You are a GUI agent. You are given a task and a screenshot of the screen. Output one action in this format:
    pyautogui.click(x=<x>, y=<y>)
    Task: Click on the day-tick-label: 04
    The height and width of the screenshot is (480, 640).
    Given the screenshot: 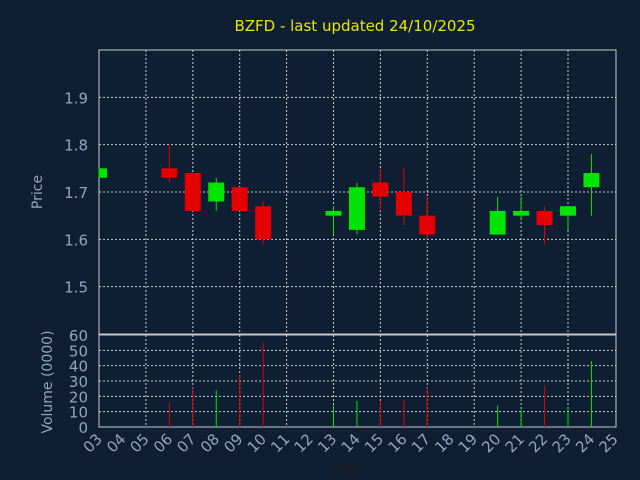 What is the action you would take?
    pyautogui.click(x=116, y=443)
    